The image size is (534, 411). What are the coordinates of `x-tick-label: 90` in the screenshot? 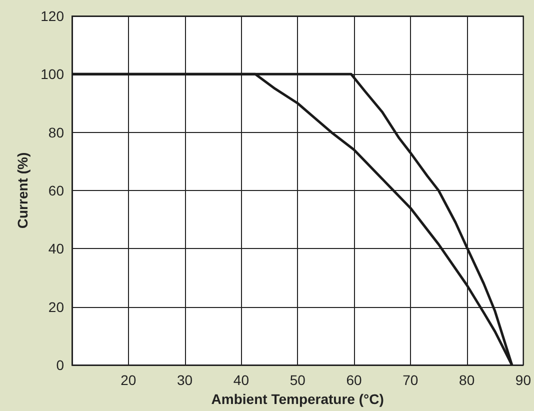 It's located at (523, 380).